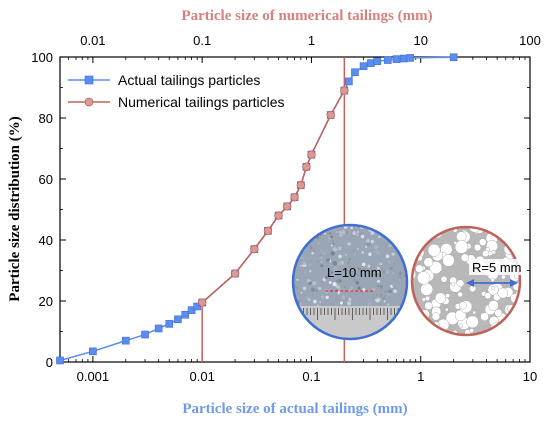 This screenshot has height=423, width=550. I want to click on actual-tailings-photo-inset: L=10 mm, so click(350, 282).